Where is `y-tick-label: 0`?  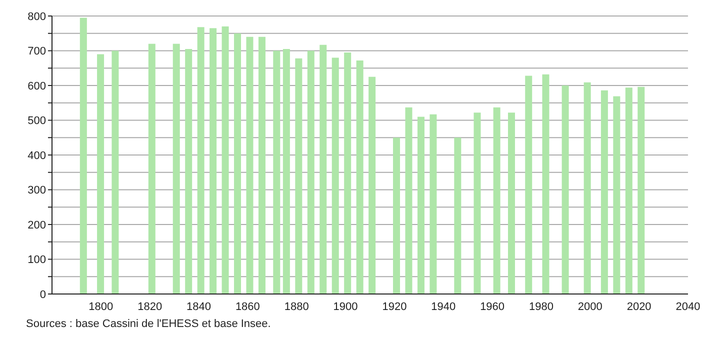
y-tick-label: 0 is located at coordinates (43, 294).